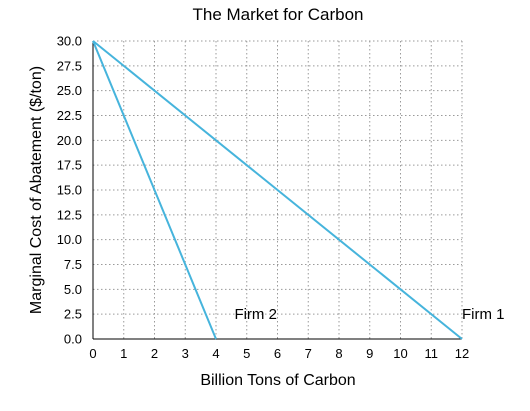 Image resolution: width=530 pixels, height=411 pixels. Describe the element at coordinates (73, 314) in the screenshot. I see `y-tick-label: 2.5` at that location.